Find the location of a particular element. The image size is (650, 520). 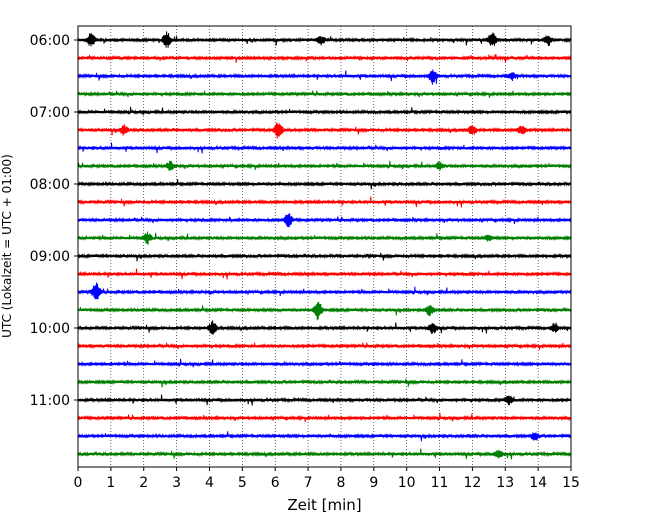

x-tick-label: 9 is located at coordinates (373, 483).